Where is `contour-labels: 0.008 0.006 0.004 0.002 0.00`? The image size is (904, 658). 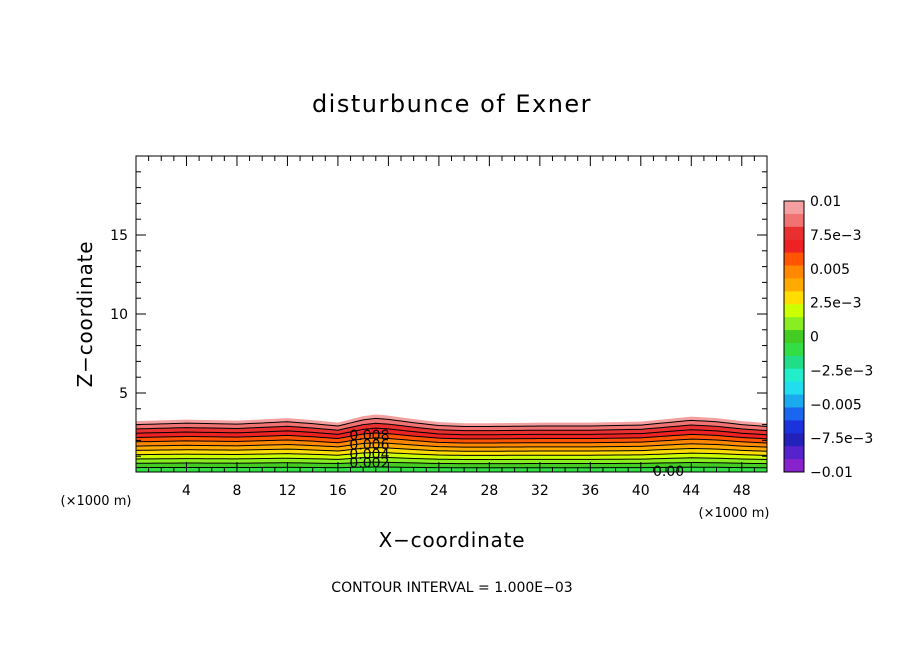 contour-labels: 0.008 0.006 0.004 0.002 0.00 is located at coordinates (516, 454).